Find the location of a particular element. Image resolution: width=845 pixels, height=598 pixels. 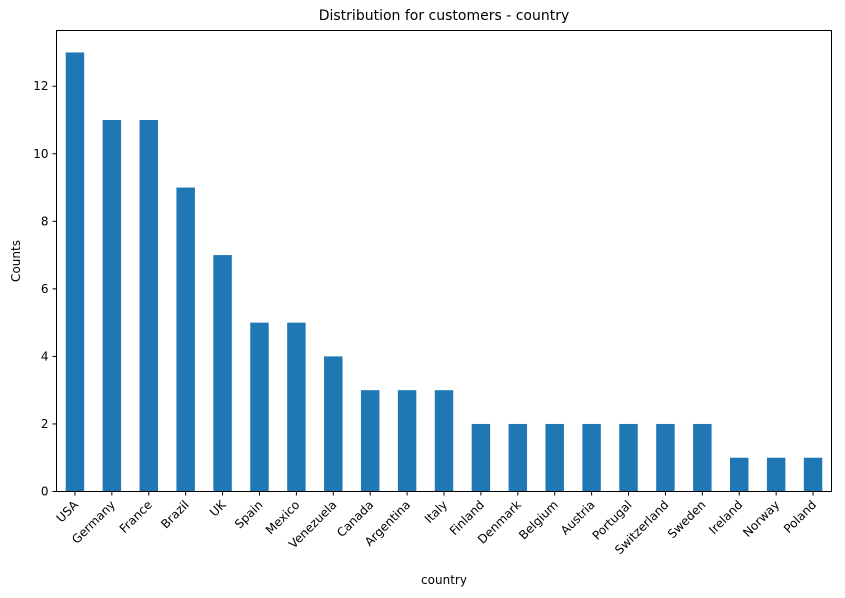

x-tick-label-poland: Poland is located at coordinates (800, 517).